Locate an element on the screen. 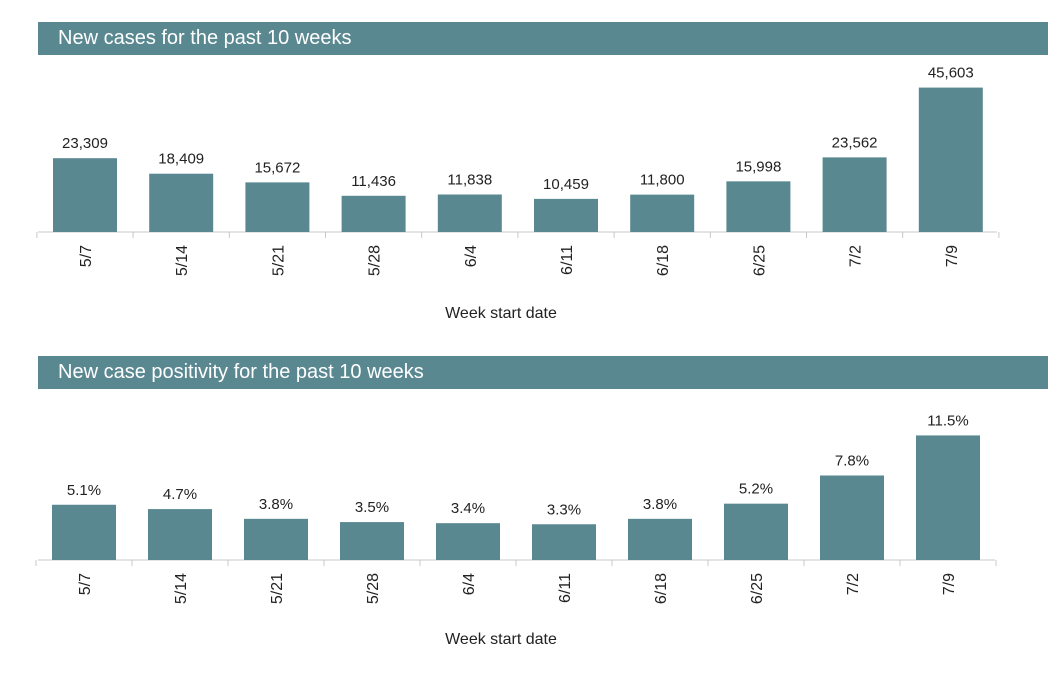 Image resolution: width=1060 pixels, height=678 pixels. positivity-value-label: 7.8% is located at coordinates (852, 461).